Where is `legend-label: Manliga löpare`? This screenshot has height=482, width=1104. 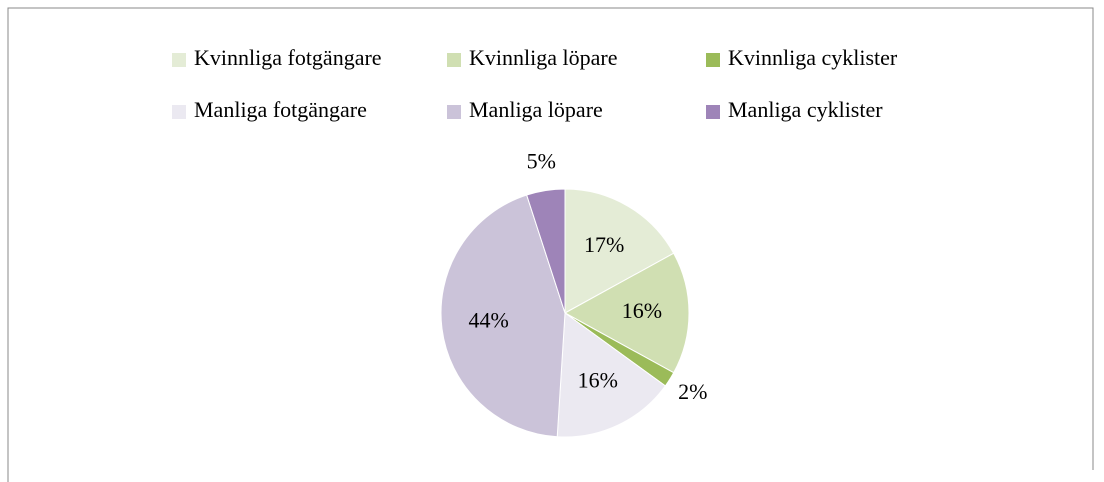 legend-label: Manliga löpare is located at coordinates (536, 109).